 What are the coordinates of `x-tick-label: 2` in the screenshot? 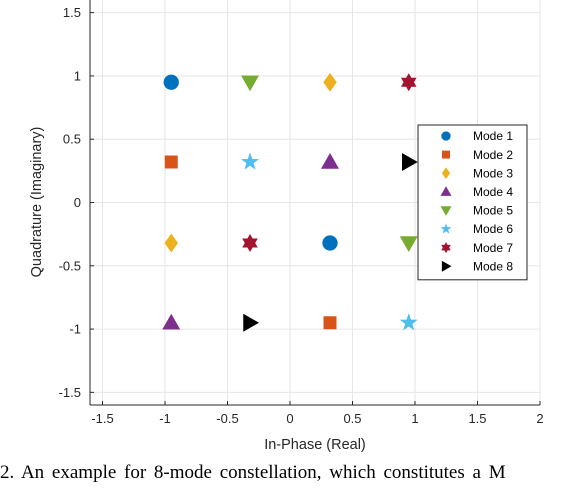 It's located at (539, 418).